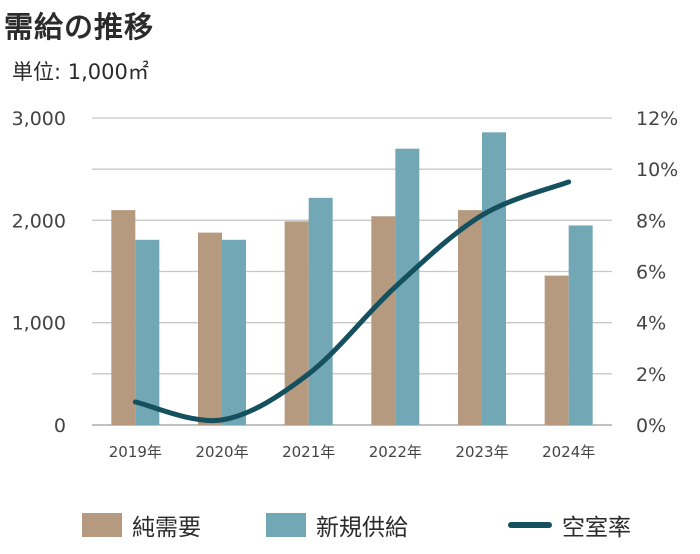 The image size is (700, 554). I want to click on chart-title: 需給の推移, so click(79, 27).